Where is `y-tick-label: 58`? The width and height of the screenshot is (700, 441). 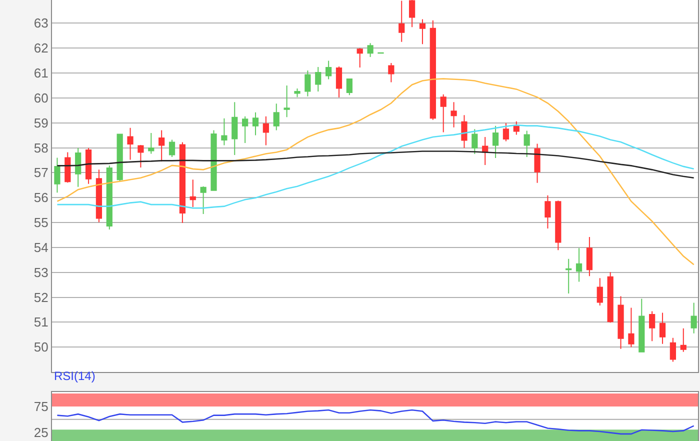 y-tick-label: 58 is located at coordinates (41, 148).